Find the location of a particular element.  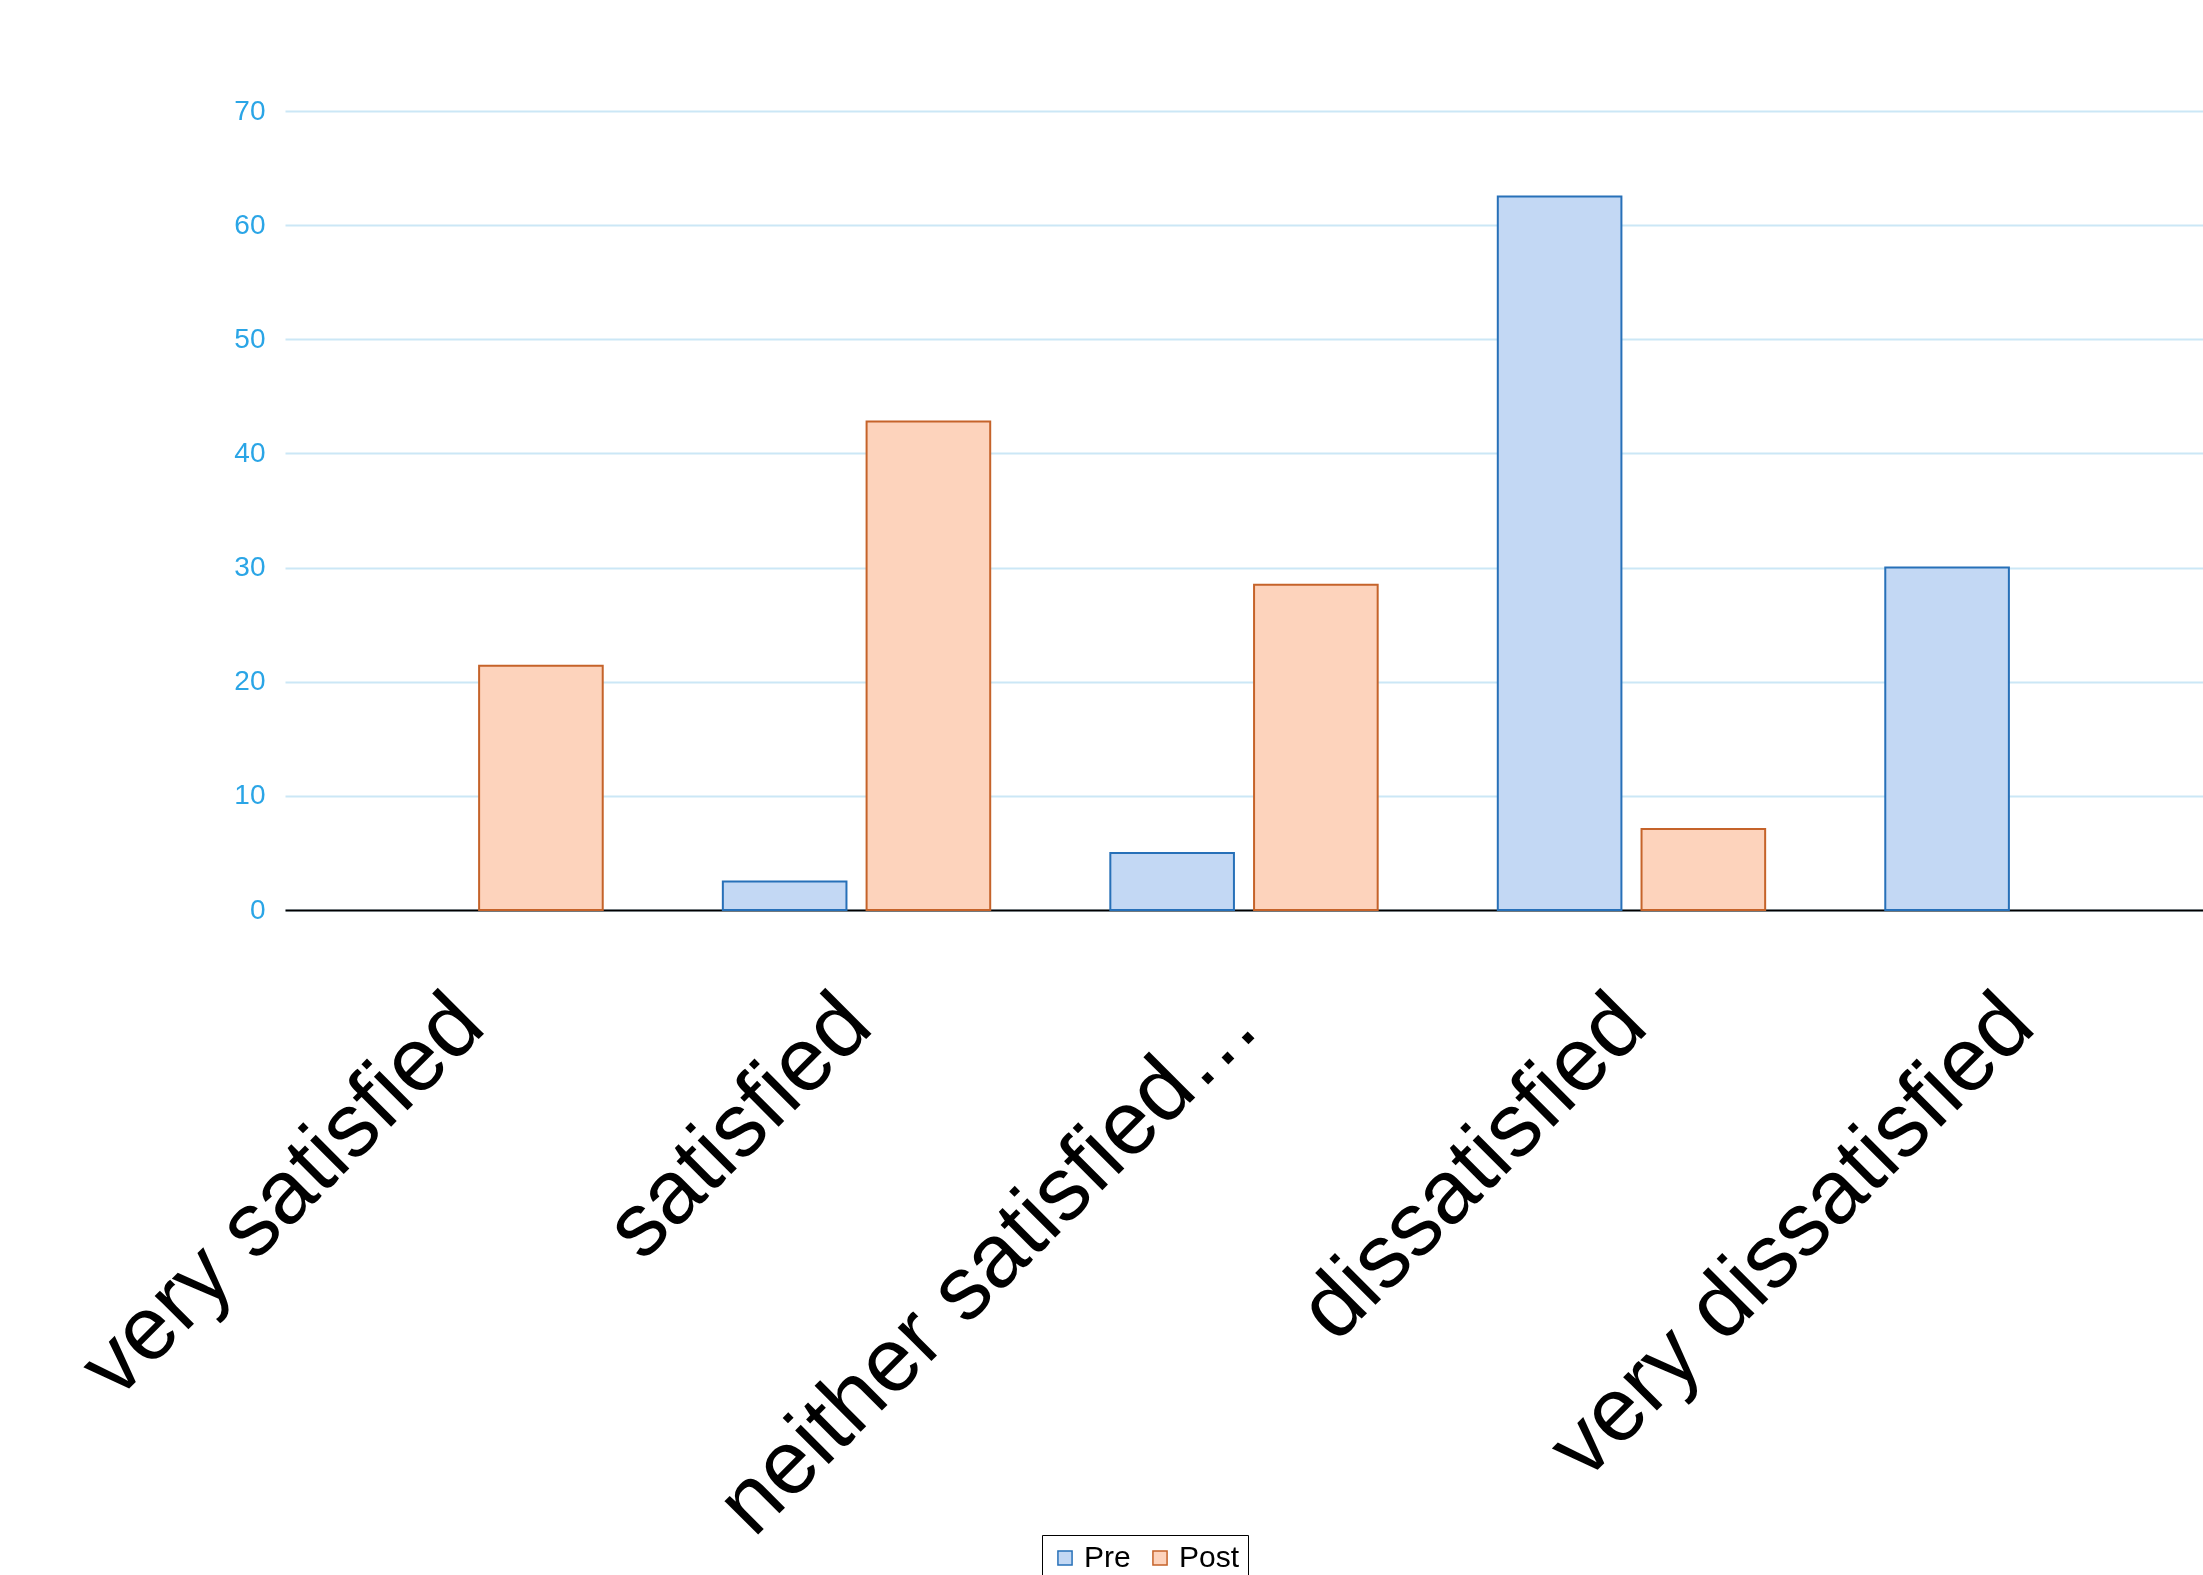

y-tick-label: 0 is located at coordinates (257, 909).